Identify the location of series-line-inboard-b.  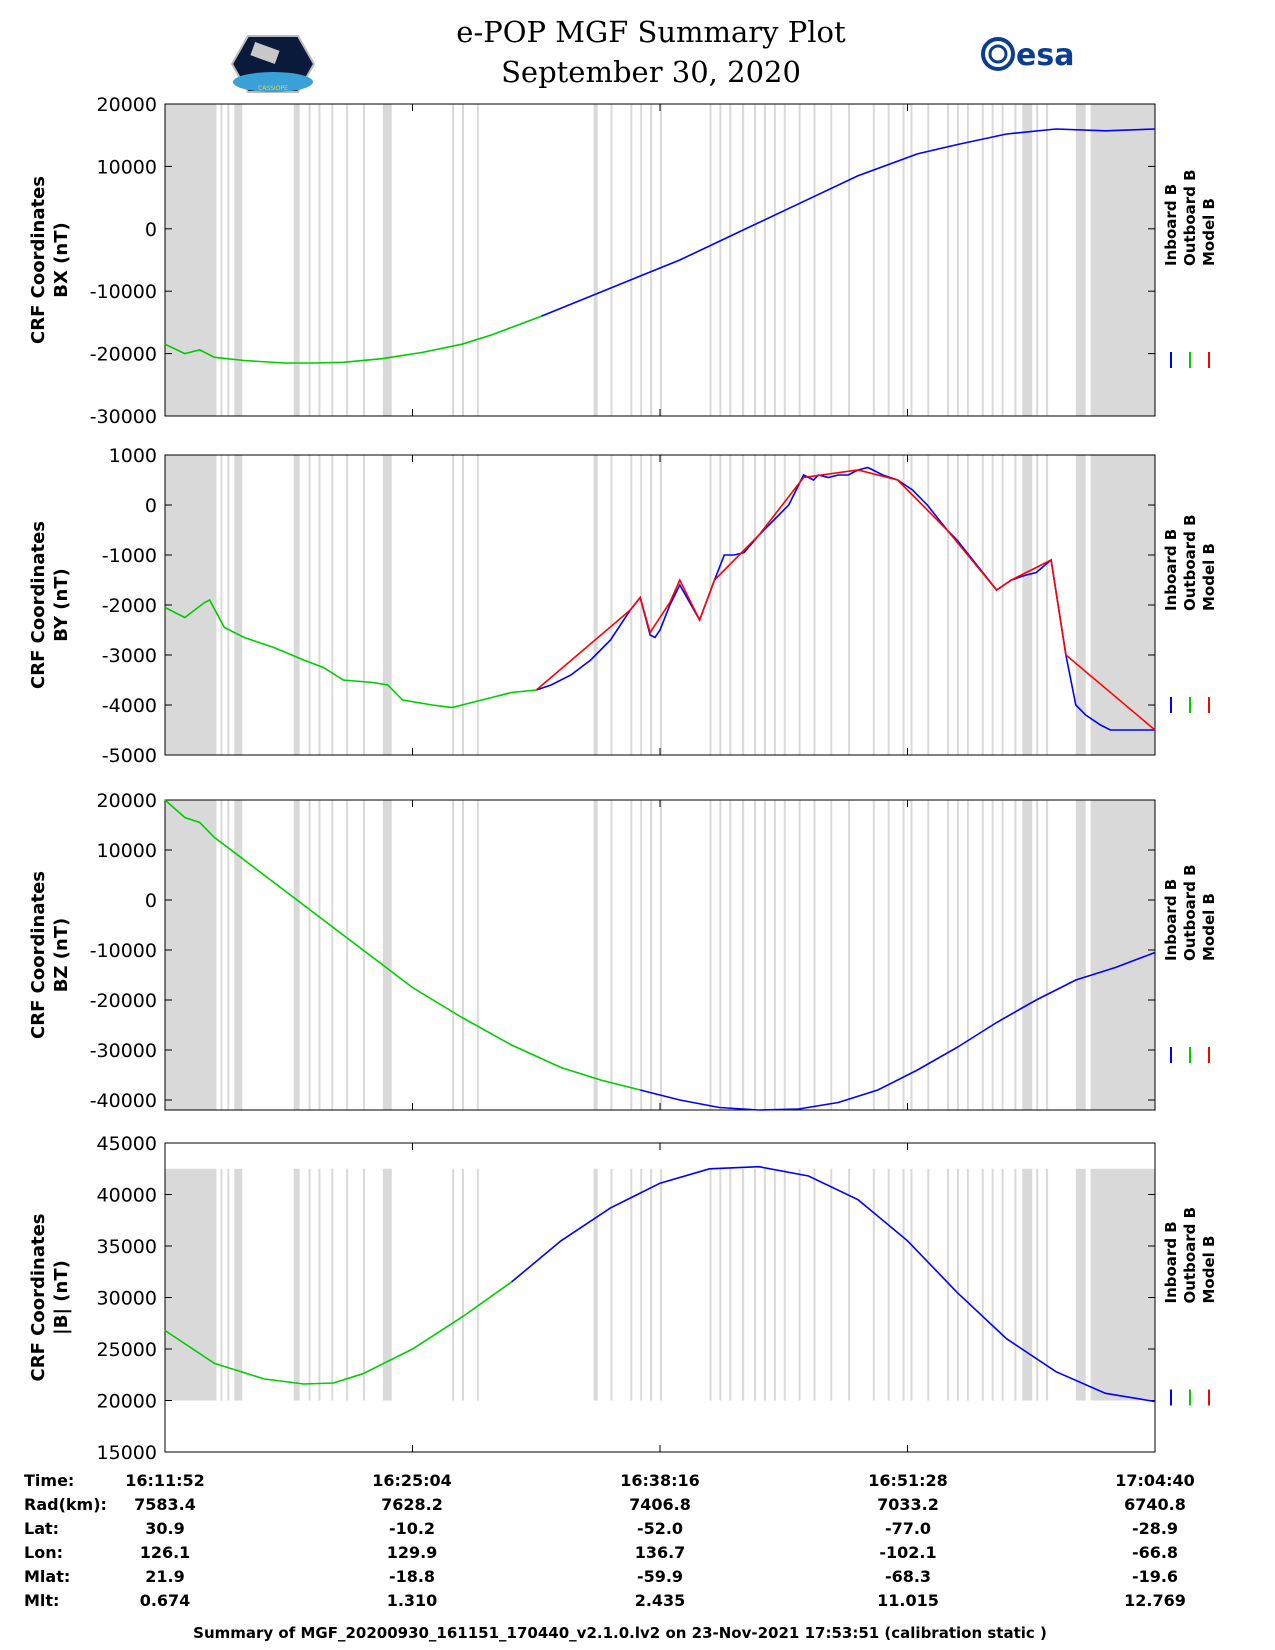
(848, 222).